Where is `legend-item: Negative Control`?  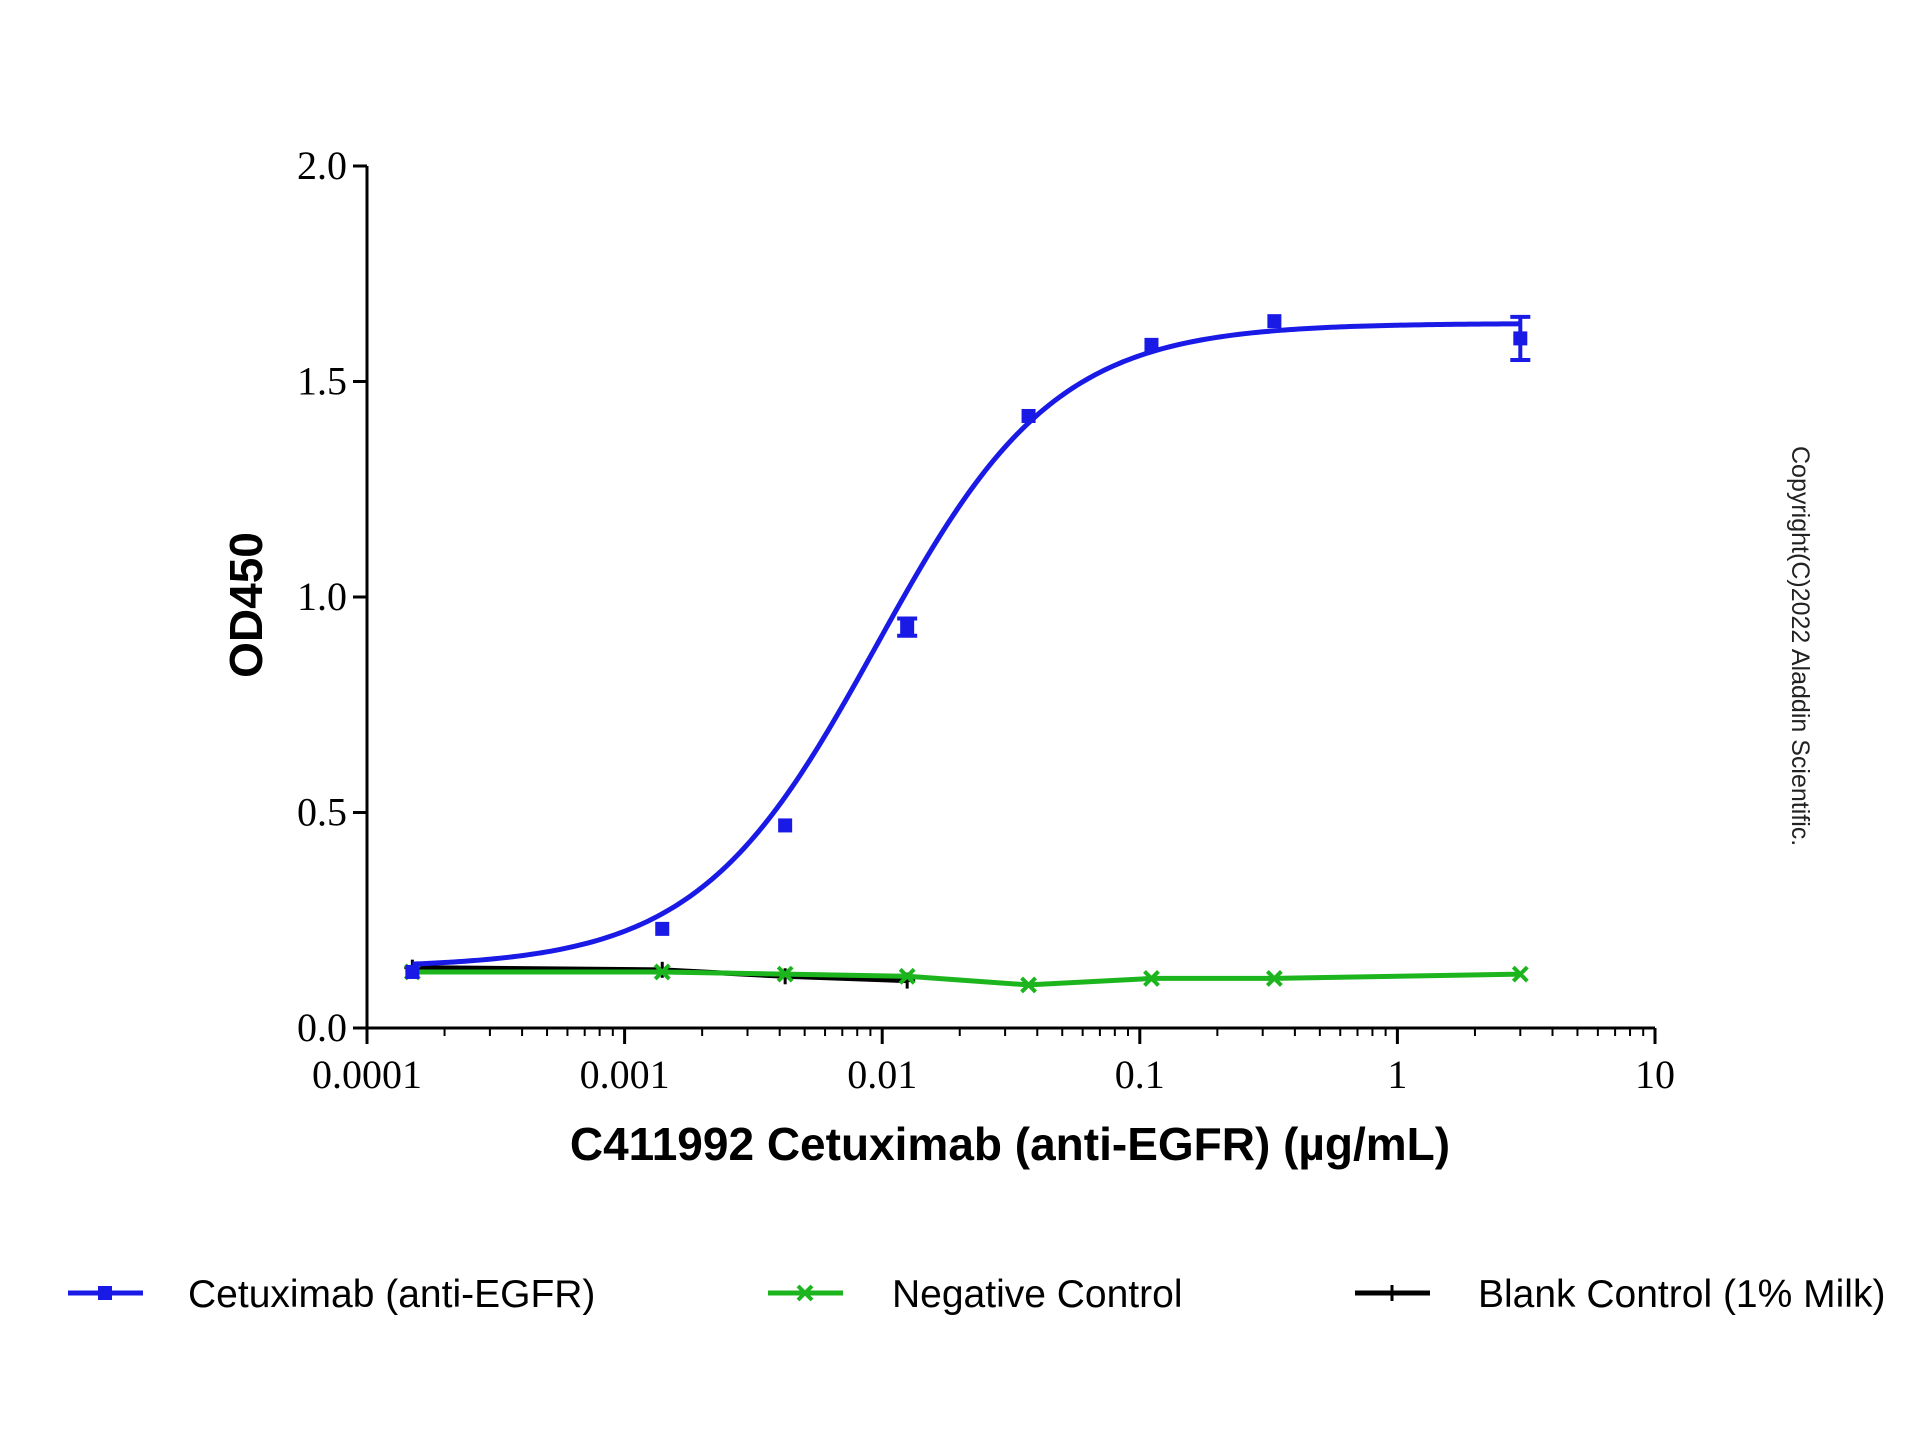 legend-item: Negative Control is located at coordinates (975, 1294).